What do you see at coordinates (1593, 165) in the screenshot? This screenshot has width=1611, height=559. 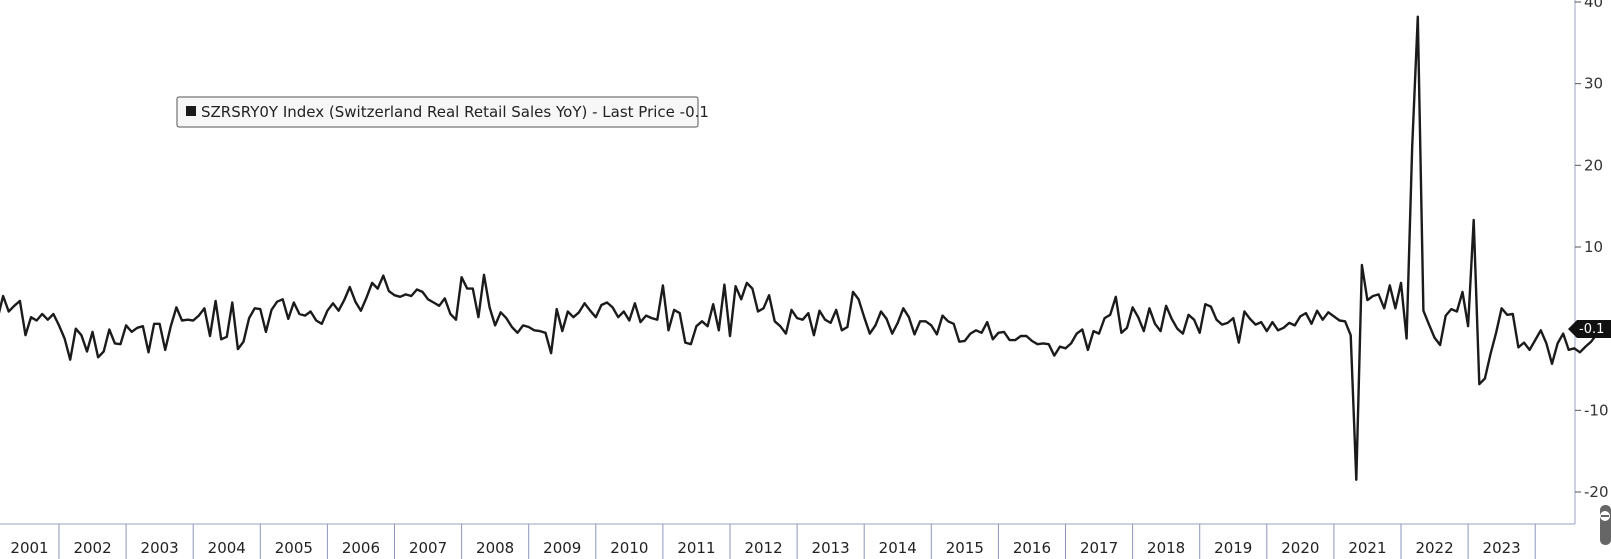 I see `y-tick-label: 20` at bounding box center [1593, 165].